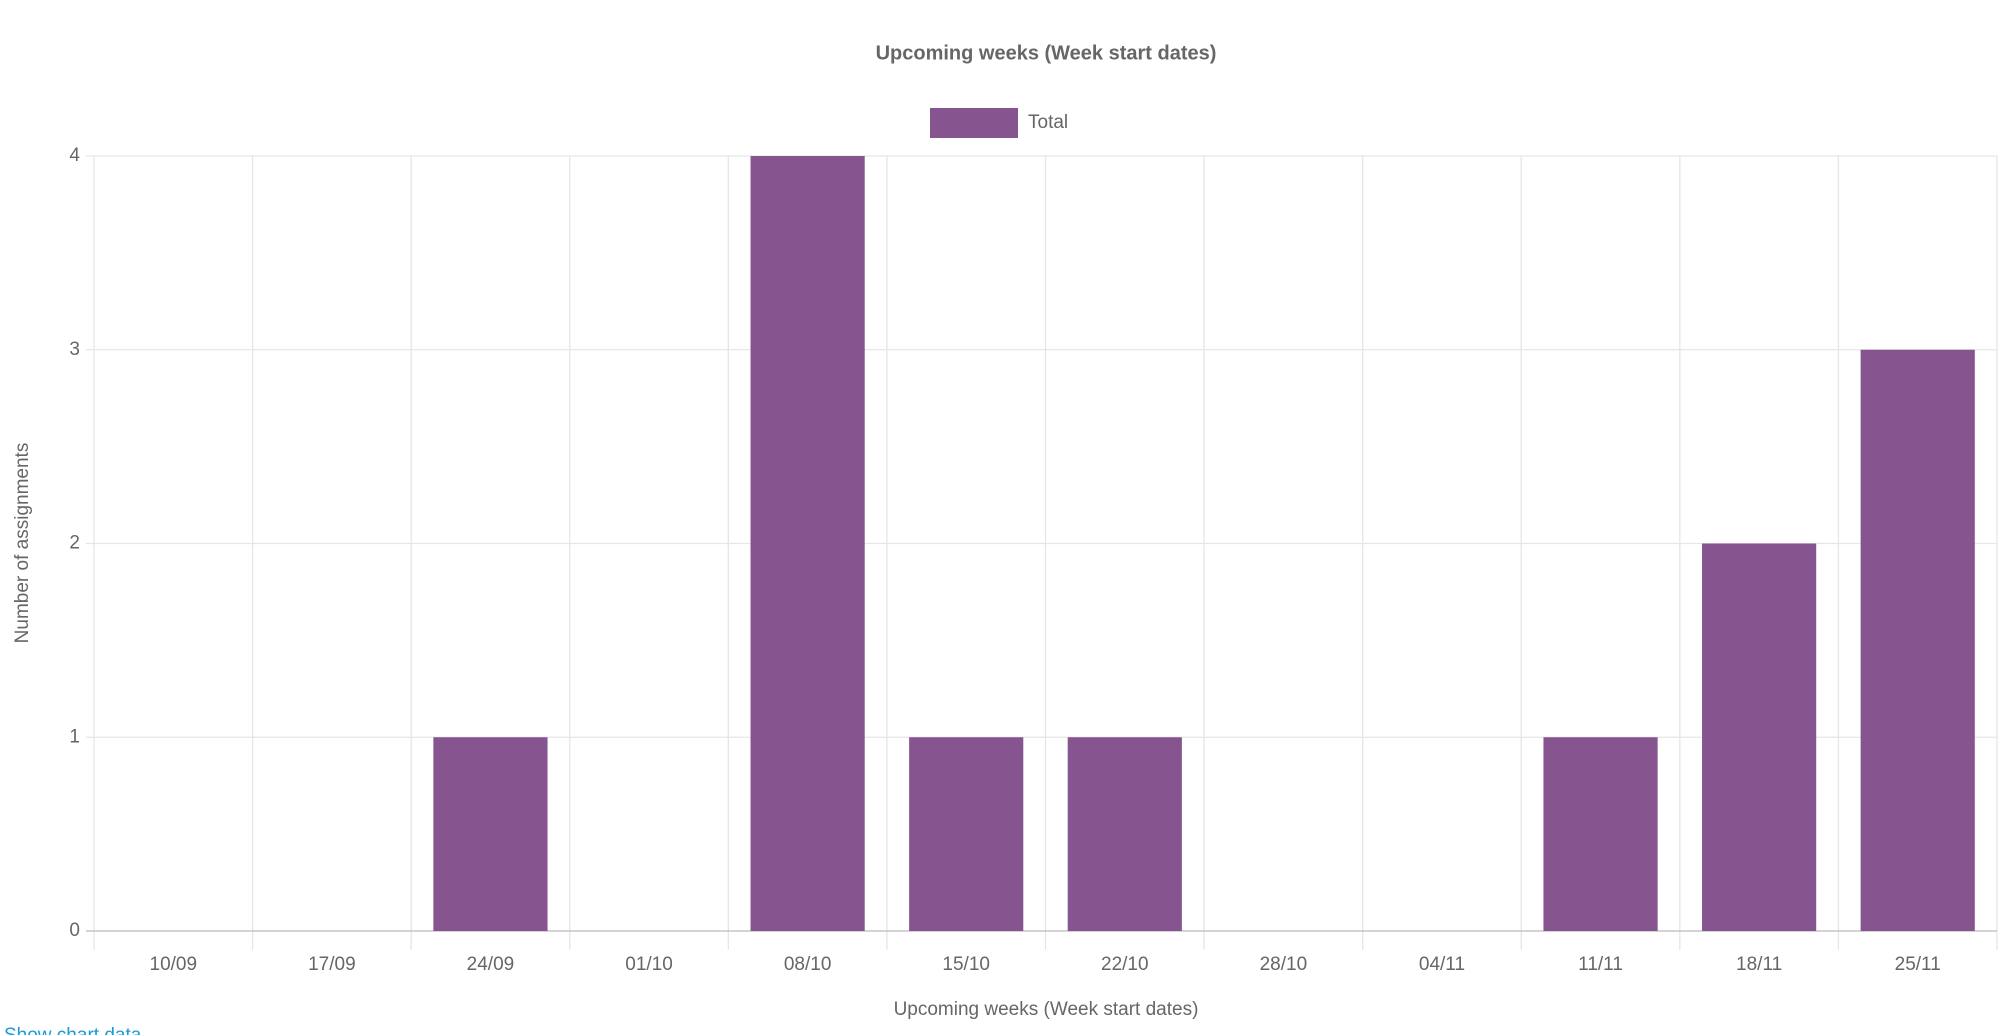 This screenshot has width=1999, height=1035. I want to click on legend-label: Total, so click(1048, 122).